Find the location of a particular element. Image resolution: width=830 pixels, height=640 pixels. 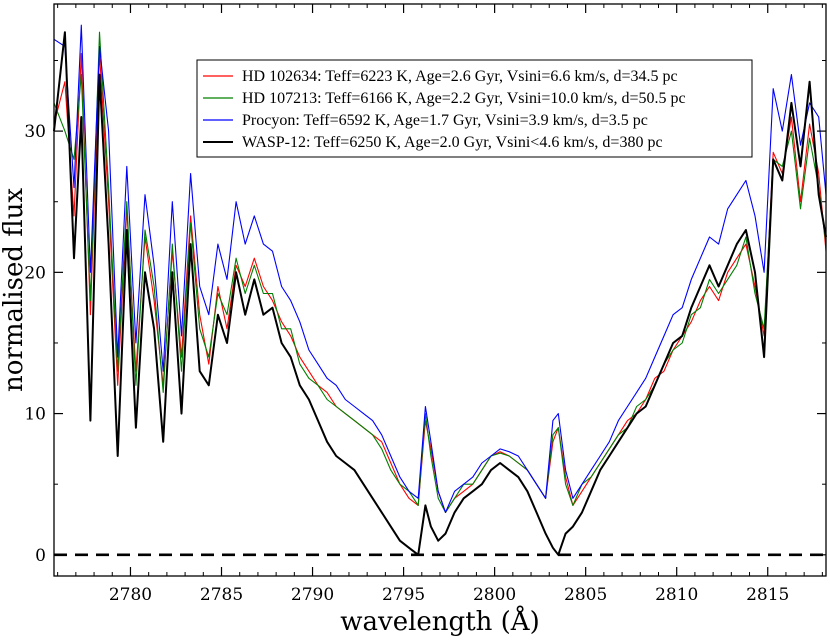

x-tick-label: 2795 is located at coordinates (403, 595).